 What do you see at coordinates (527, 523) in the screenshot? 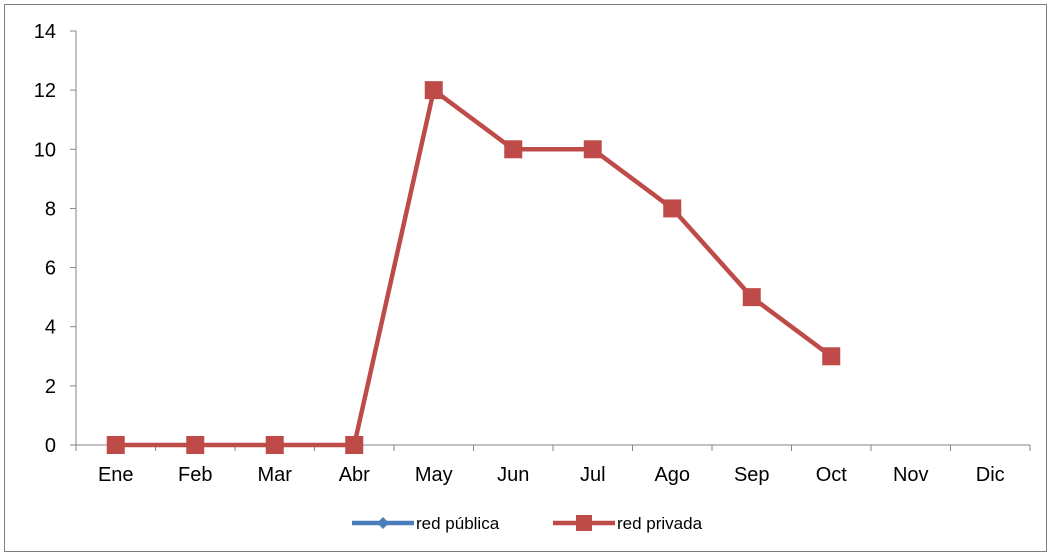
I see `chart-legend: red pública red privada` at bounding box center [527, 523].